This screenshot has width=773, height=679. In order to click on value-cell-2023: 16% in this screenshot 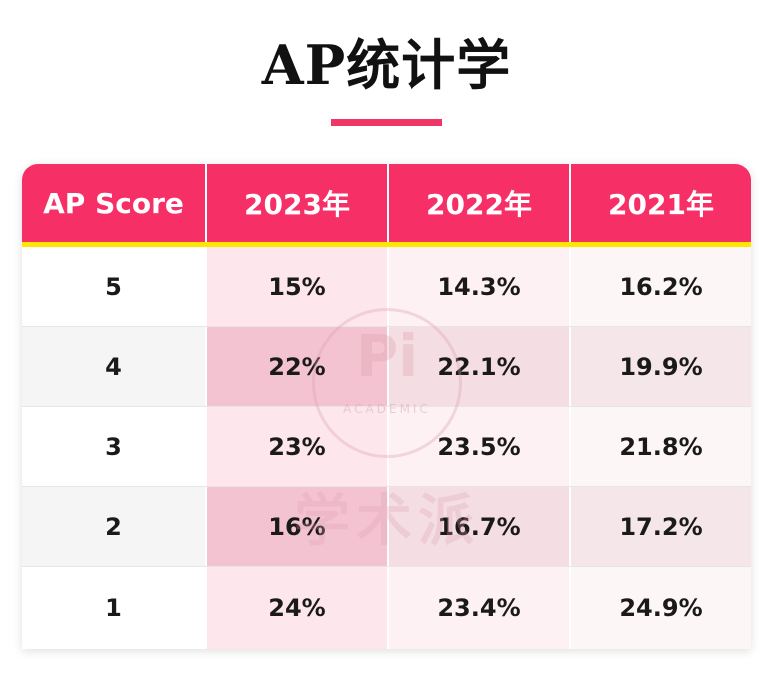, I will do `click(296, 526)`.